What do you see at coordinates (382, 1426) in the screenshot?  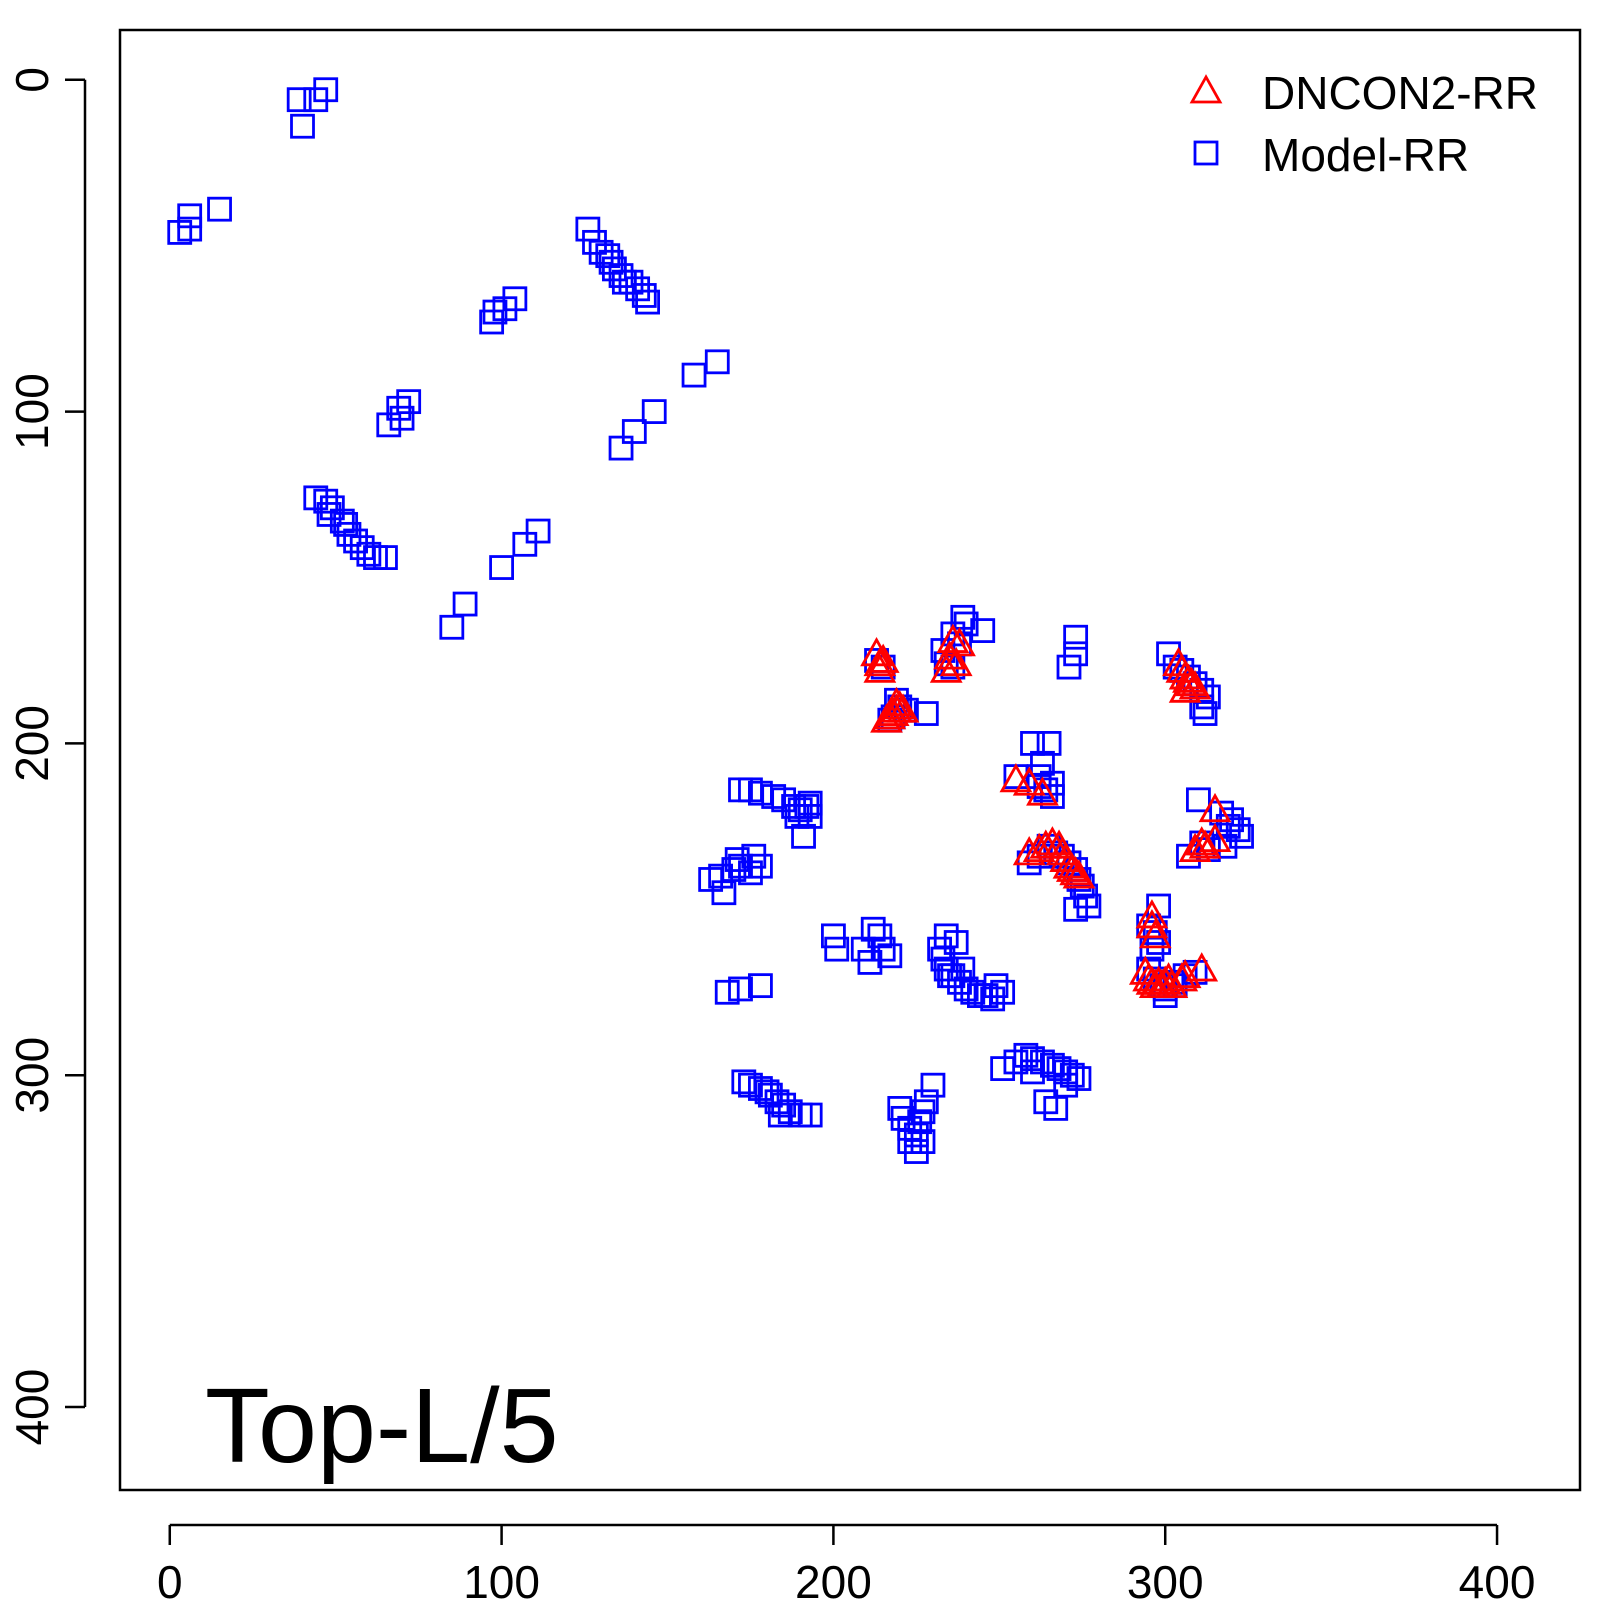 I see `panel-label: Top-L/5` at bounding box center [382, 1426].